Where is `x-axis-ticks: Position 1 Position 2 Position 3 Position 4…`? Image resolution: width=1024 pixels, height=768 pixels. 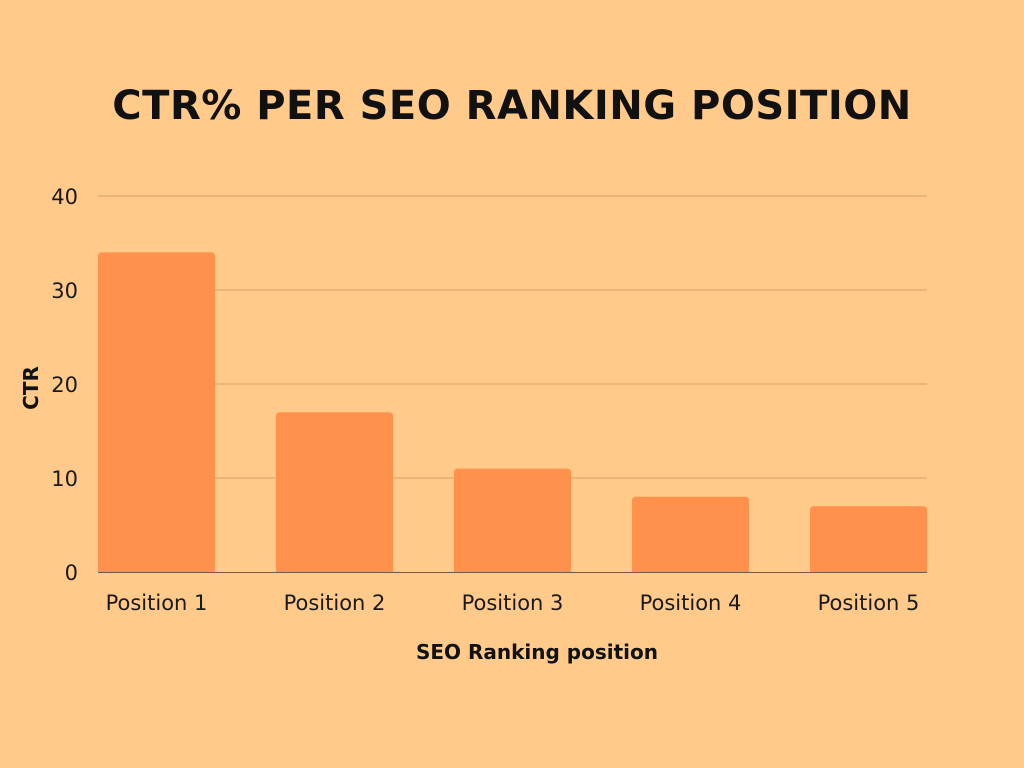 x-axis-ticks: Position 1 Position 2 Position 3 Position 4… is located at coordinates (513, 603).